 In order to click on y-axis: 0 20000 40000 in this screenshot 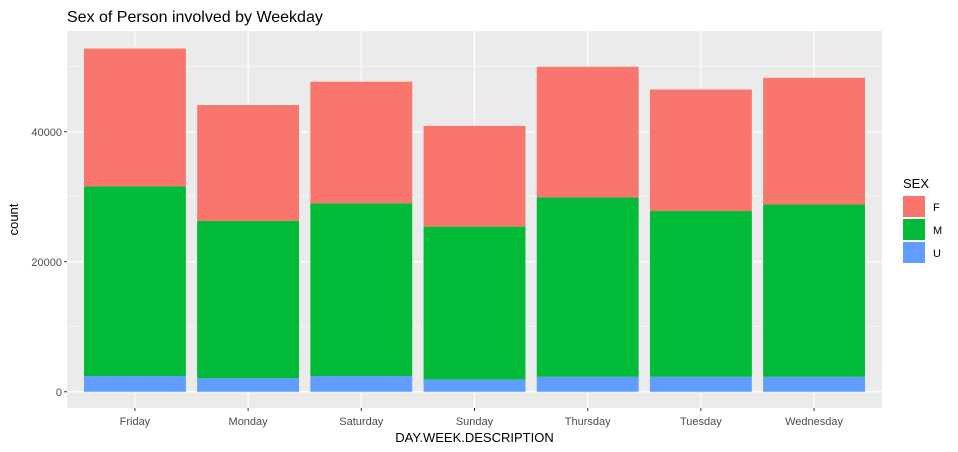, I will do `click(49, 263)`.